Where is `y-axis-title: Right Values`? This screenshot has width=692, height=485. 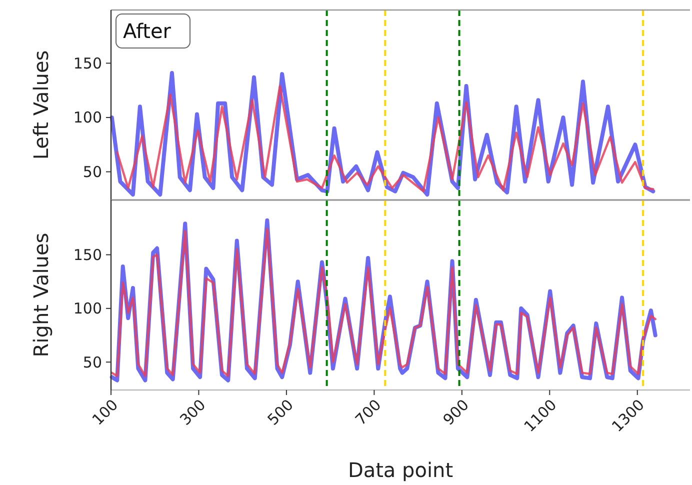
y-axis-title: Right Values is located at coordinates (41, 295).